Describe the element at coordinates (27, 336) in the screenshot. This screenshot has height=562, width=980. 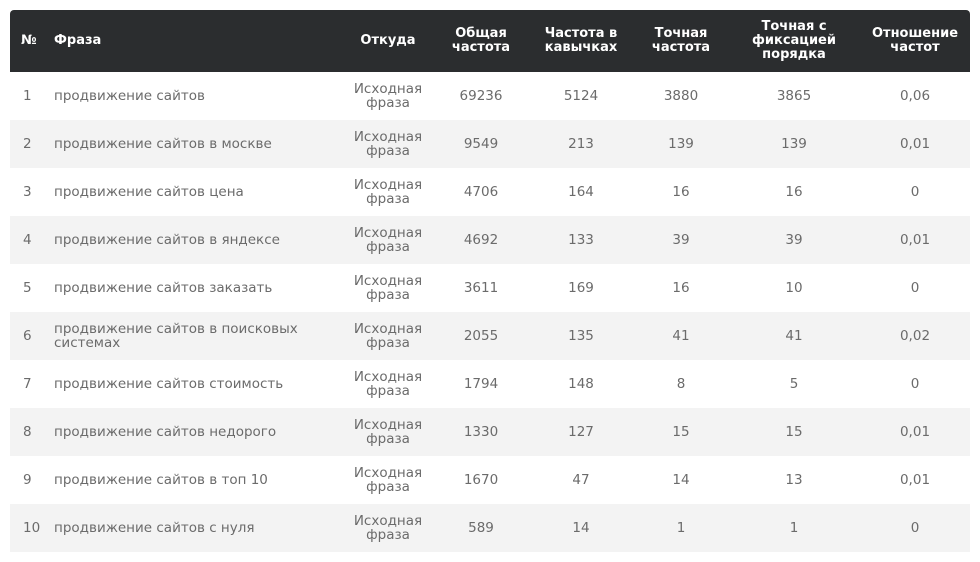
I see `row-number: 6` at that location.